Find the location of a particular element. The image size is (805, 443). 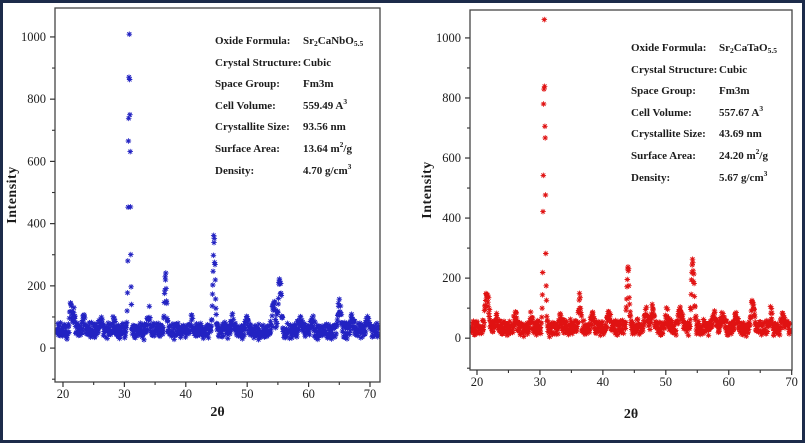

annotation-value: Sr2CaTaO5.5 is located at coordinates (748, 48).